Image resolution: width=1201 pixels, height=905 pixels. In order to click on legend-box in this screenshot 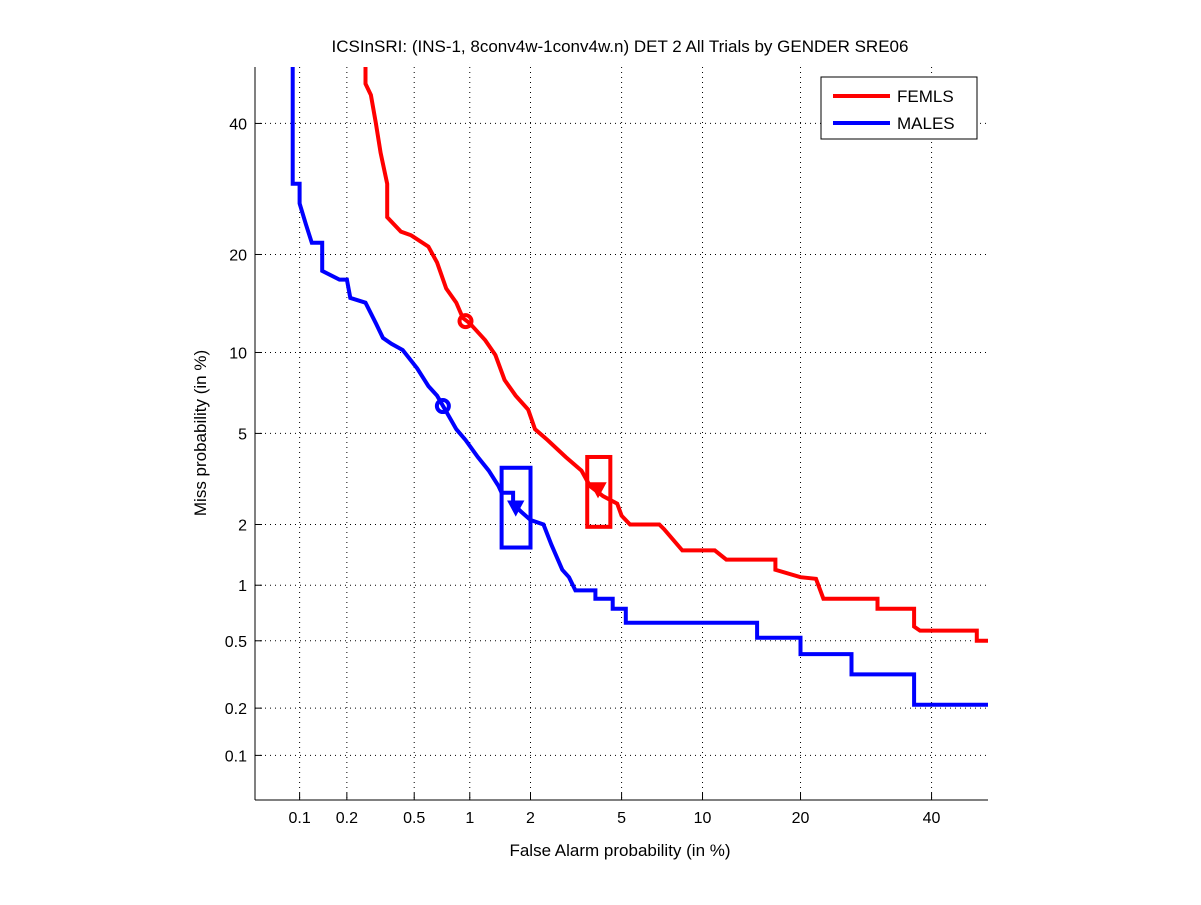, I will do `click(899, 108)`.